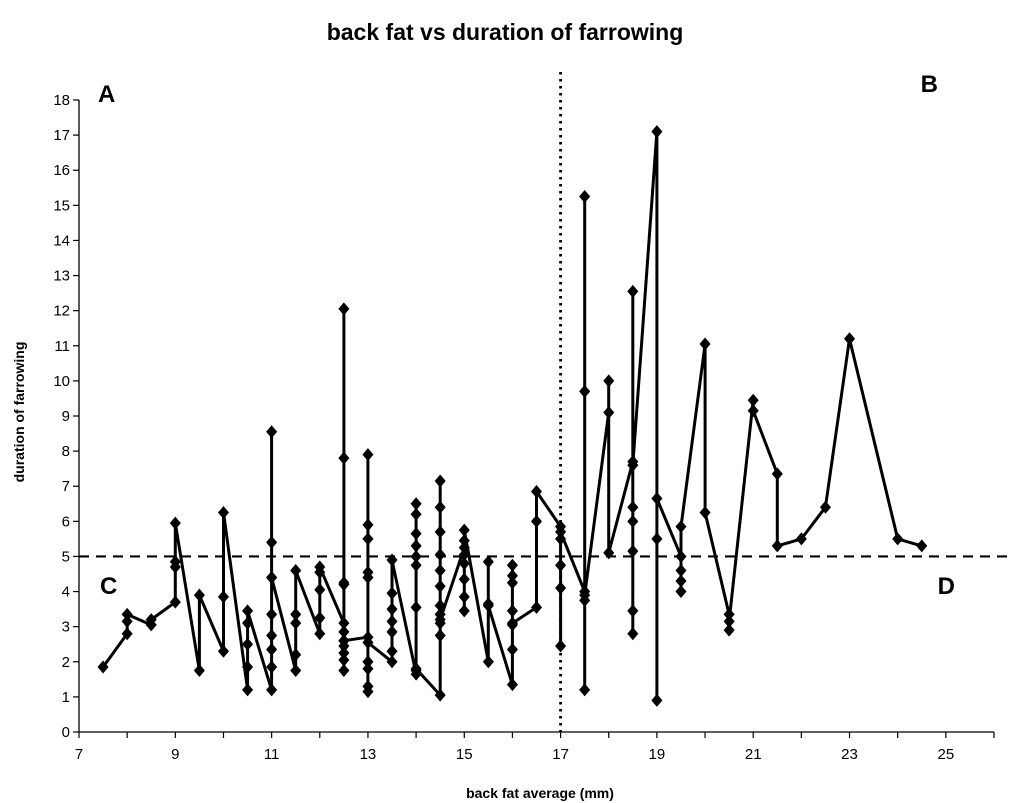  What do you see at coordinates (66, 451) in the screenshot?
I see `y-tick-label: 8` at bounding box center [66, 451].